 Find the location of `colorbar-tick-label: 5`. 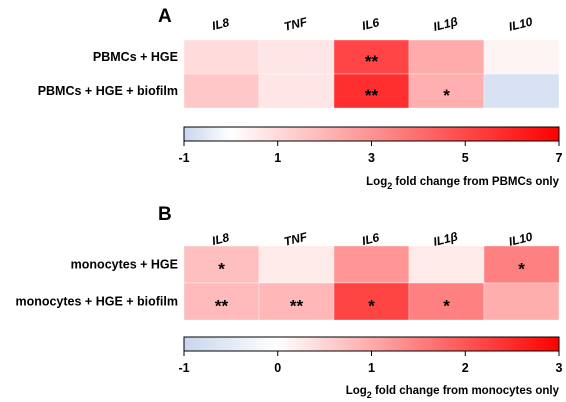

colorbar-tick-label: 5 is located at coordinates (465, 158).